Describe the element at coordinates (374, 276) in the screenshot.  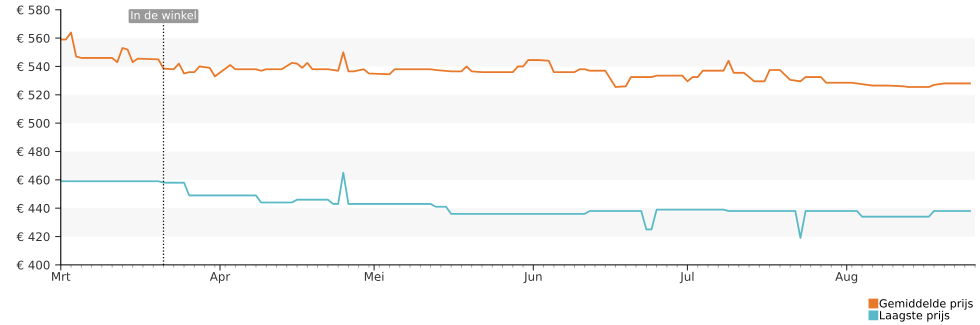
I see `x-tick-label: Mei` at that location.